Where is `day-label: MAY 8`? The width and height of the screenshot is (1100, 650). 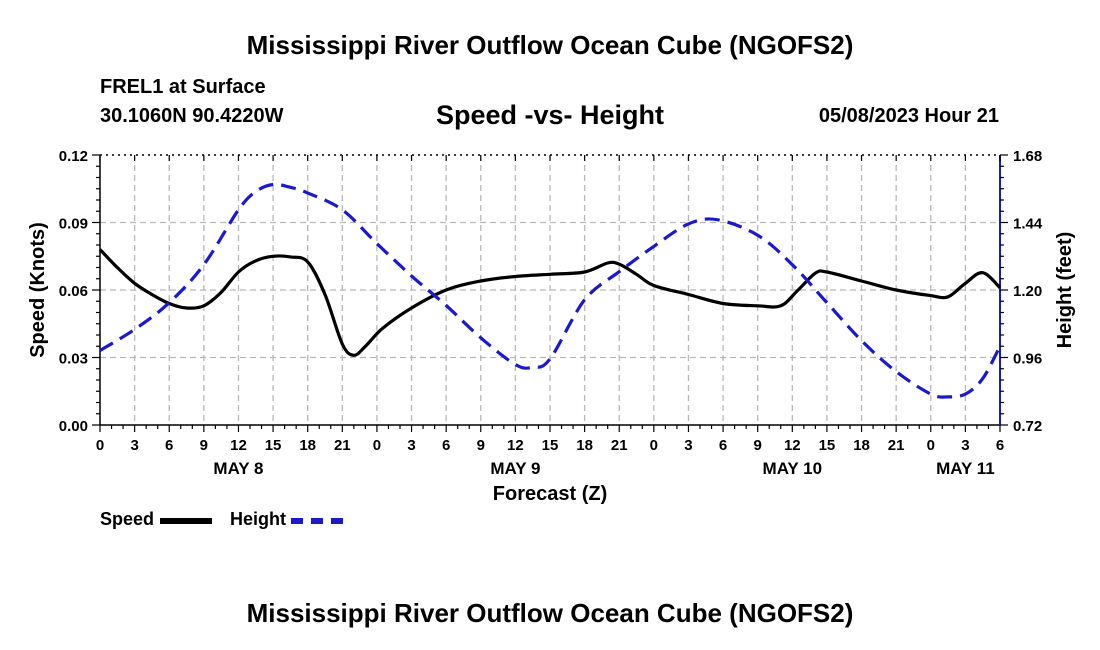 day-label: MAY 8 is located at coordinates (238, 468).